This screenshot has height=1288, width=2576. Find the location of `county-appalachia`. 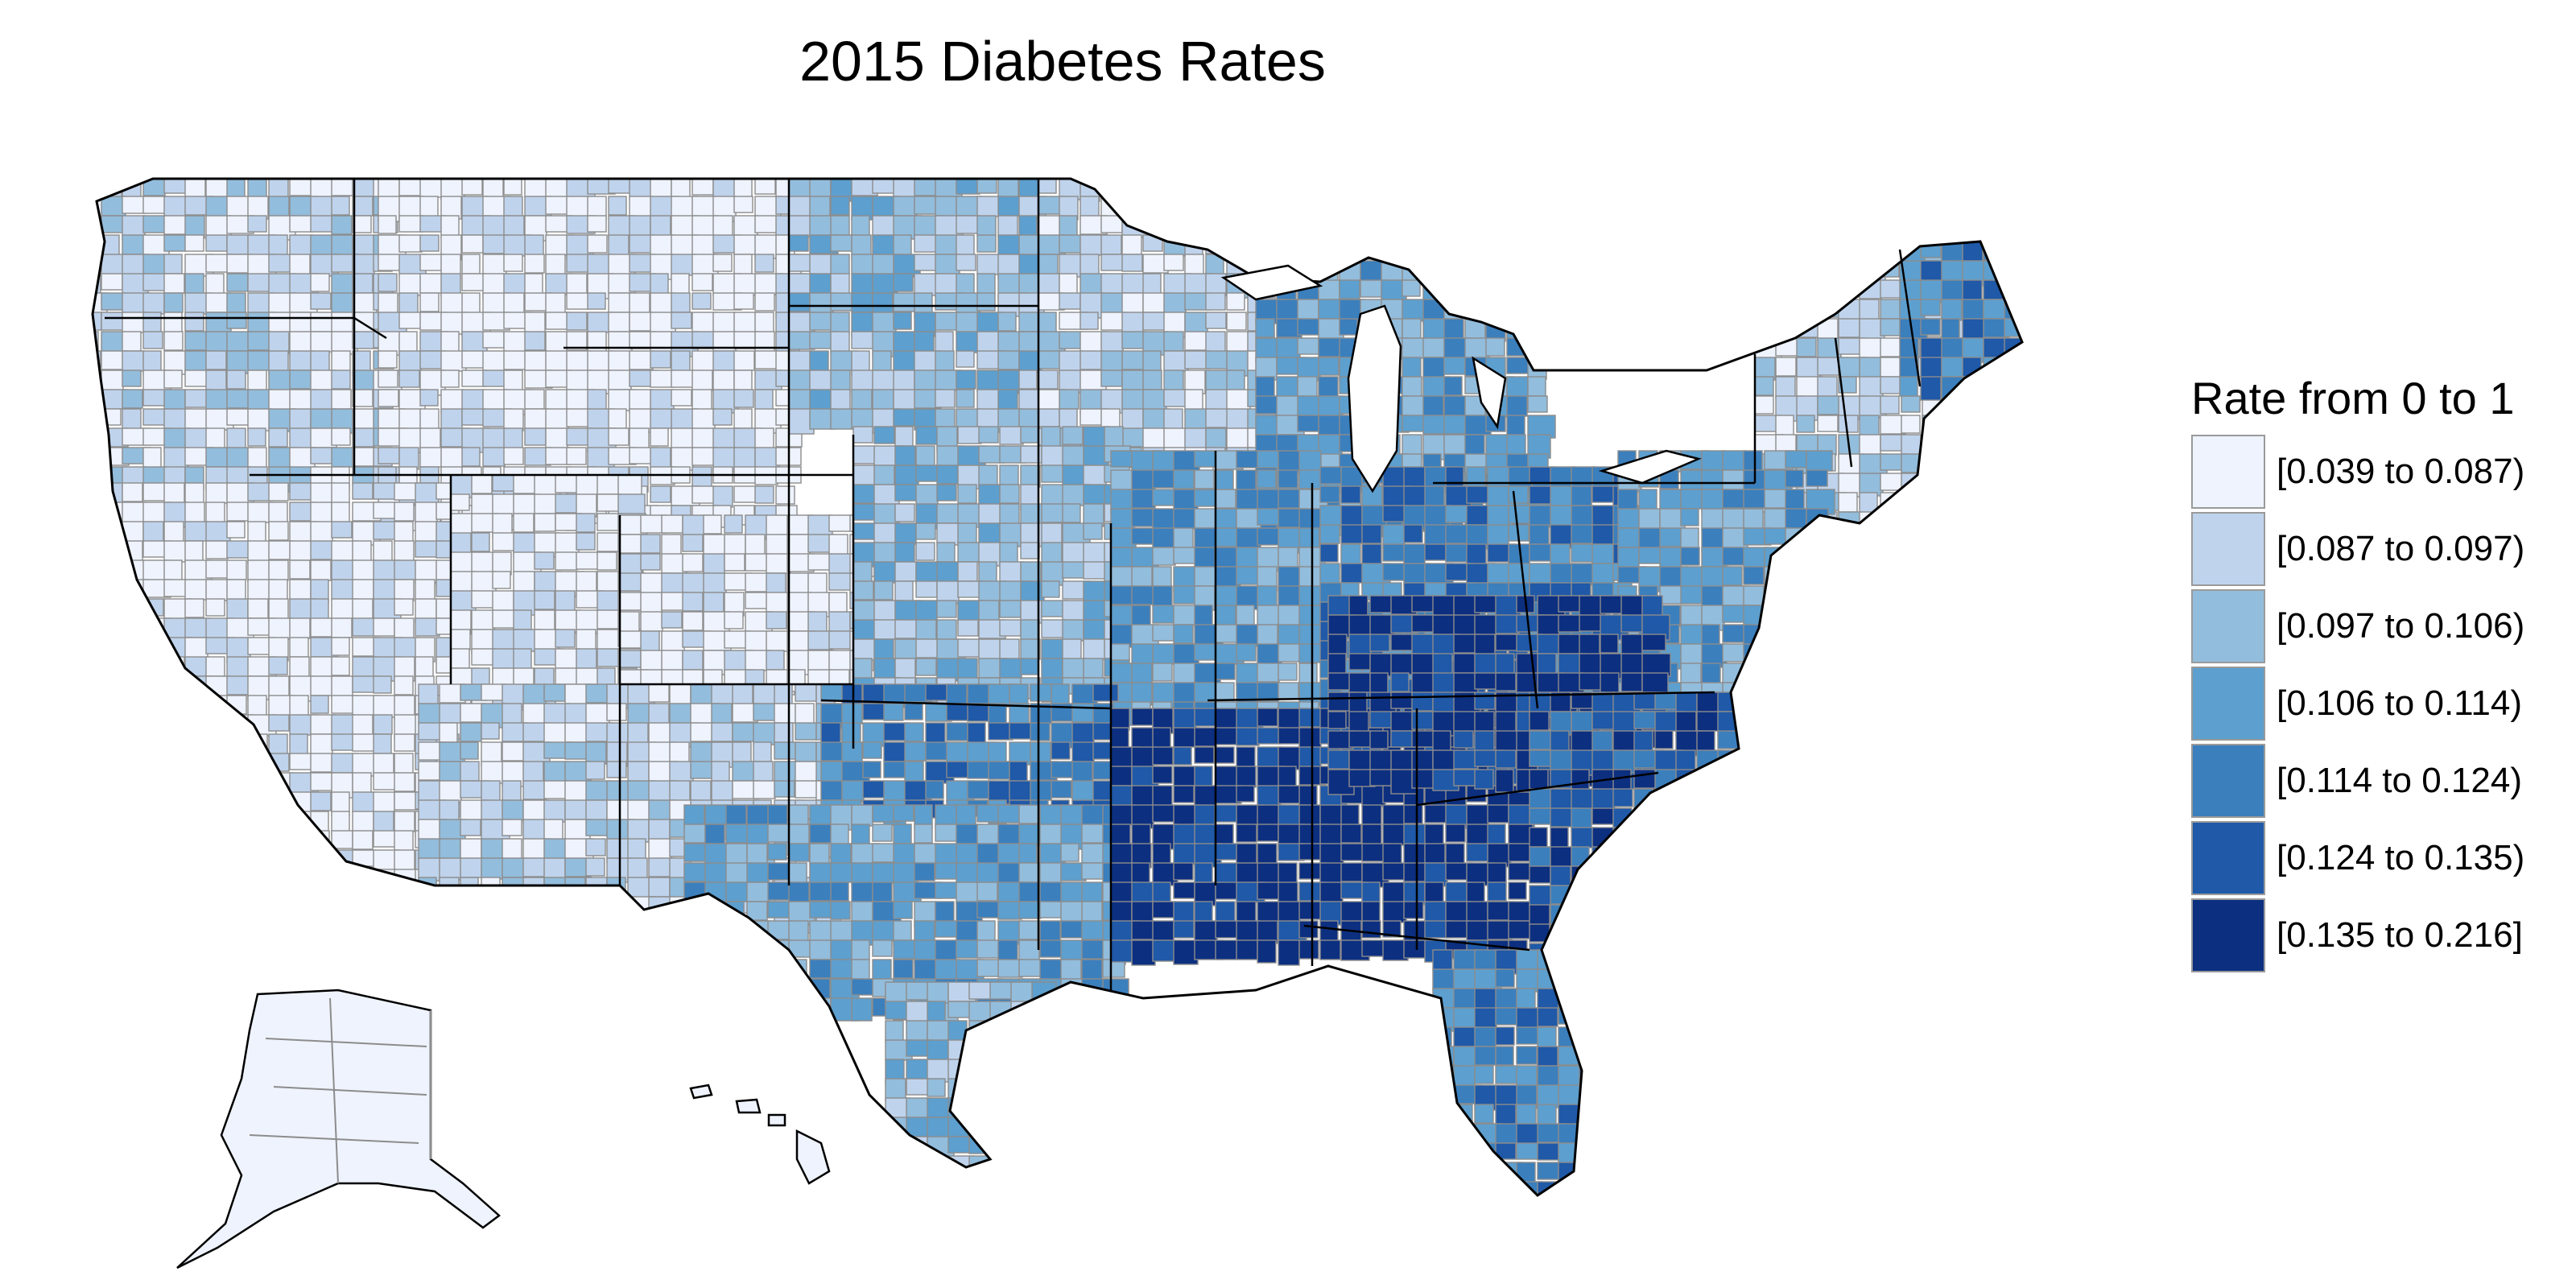

county-appalachia is located at coordinates (1443, 606).